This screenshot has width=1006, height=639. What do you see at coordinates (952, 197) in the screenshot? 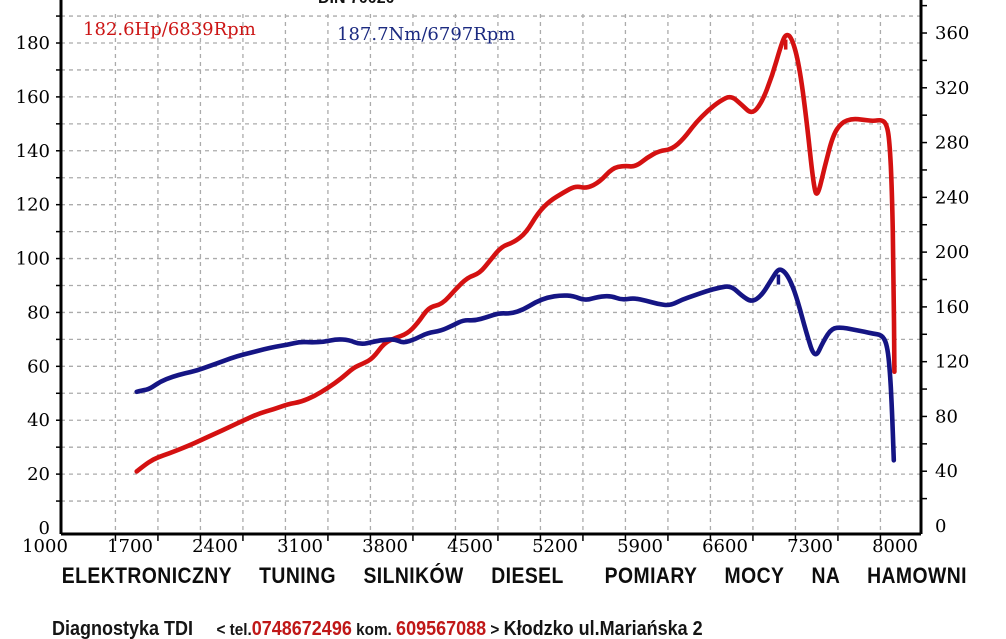
I see `svg-text: 240` at bounding box center [952, 197].